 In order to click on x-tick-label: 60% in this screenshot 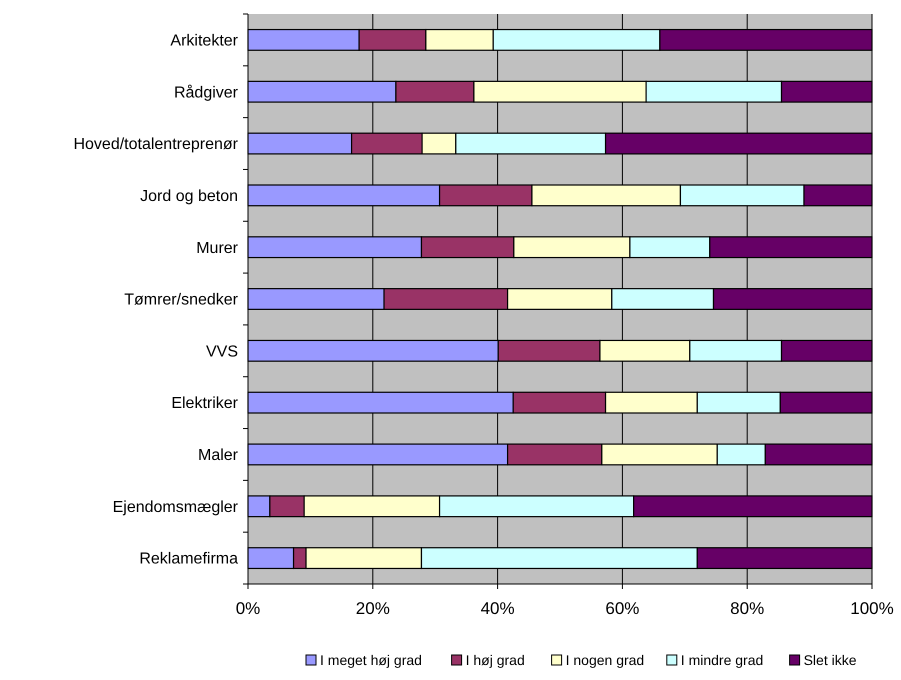, I will do `click(622, 608)`.